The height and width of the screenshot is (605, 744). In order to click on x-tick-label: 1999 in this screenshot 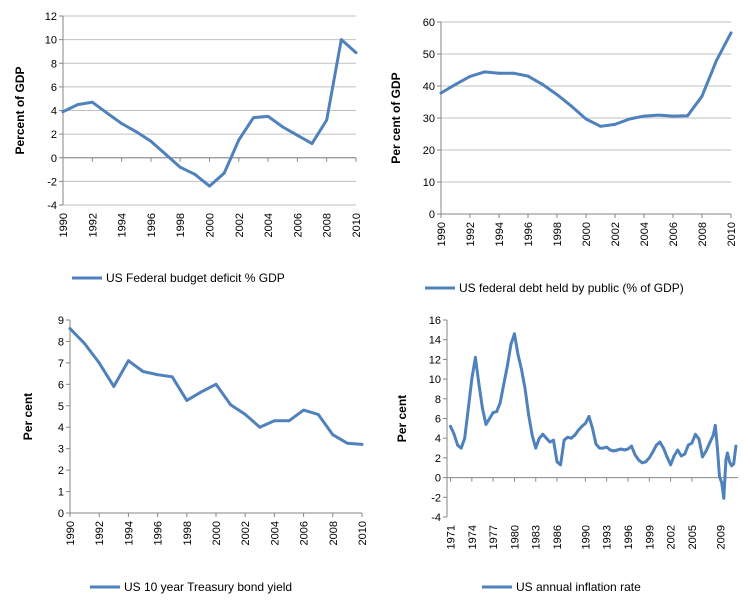, I will do `click(650, 537)`.